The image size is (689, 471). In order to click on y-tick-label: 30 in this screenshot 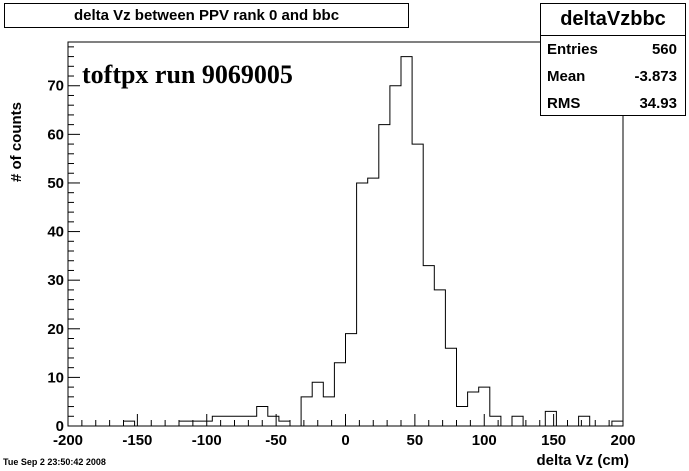, I will do `click(55, 280)`.